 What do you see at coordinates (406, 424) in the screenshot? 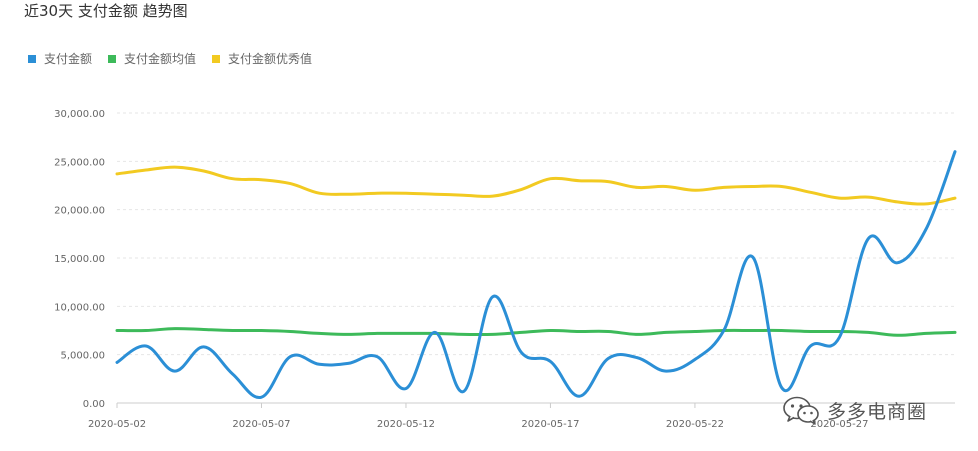
I see `x-tick-label: 2020-05-12` at bounding box center [406, 424].